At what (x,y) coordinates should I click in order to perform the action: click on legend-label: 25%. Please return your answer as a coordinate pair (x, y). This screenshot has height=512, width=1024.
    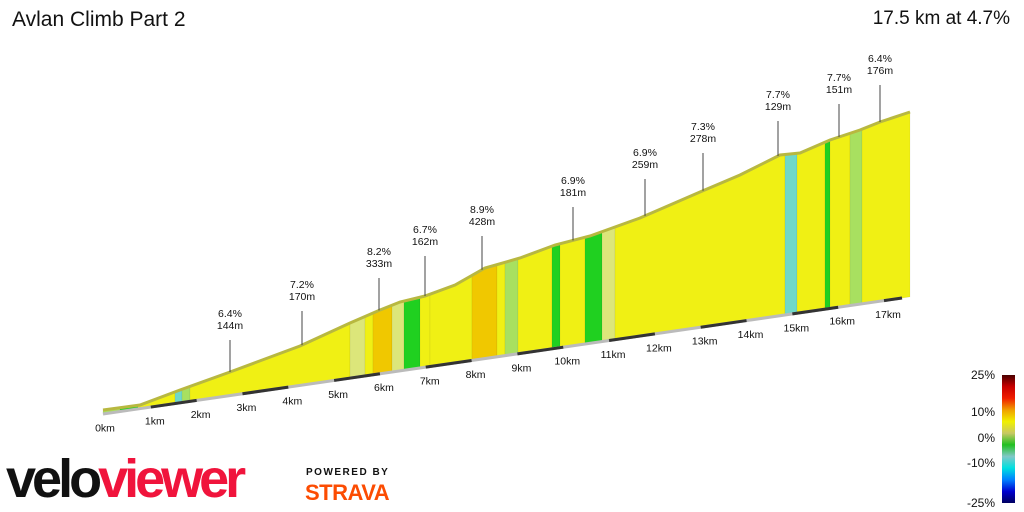
    Looking at the image, I should click on (983, 375).